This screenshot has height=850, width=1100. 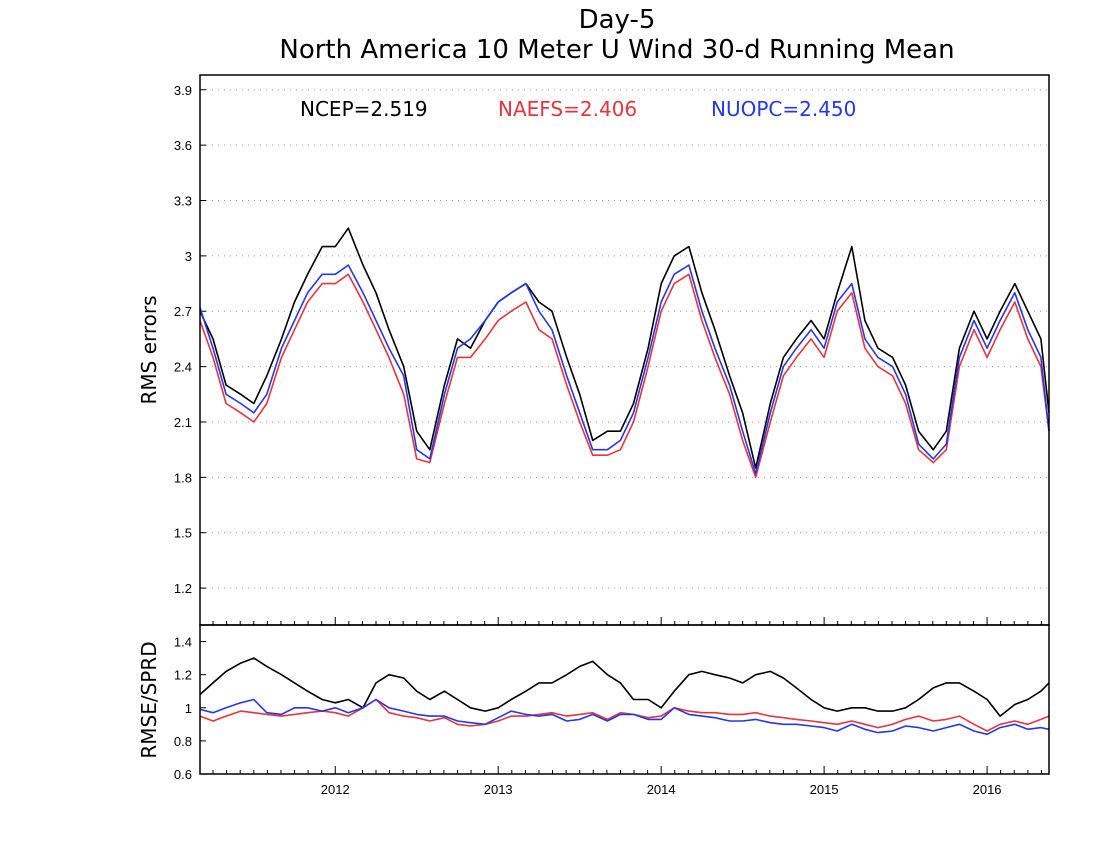 I want to click on ratio-series-naefs, so click(x=624, y=715).